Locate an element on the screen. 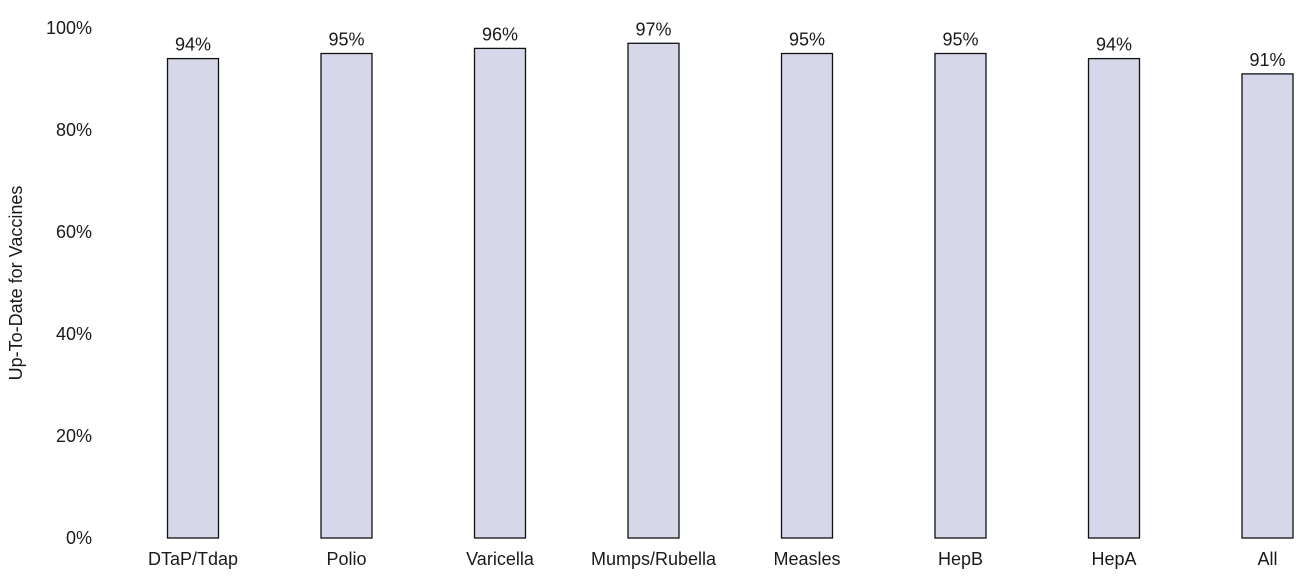 This screenshot has height=576, width=1316. category-label: Polio is located at coordinates (346, 559).